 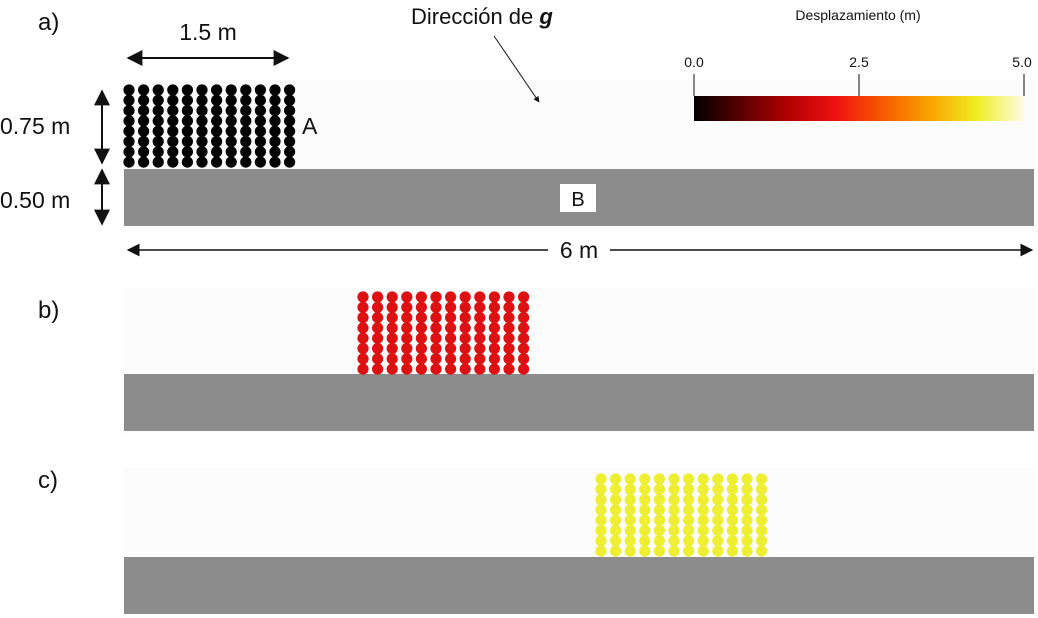 I want to click on panel-label-c: c), so click(x=48, y=480).